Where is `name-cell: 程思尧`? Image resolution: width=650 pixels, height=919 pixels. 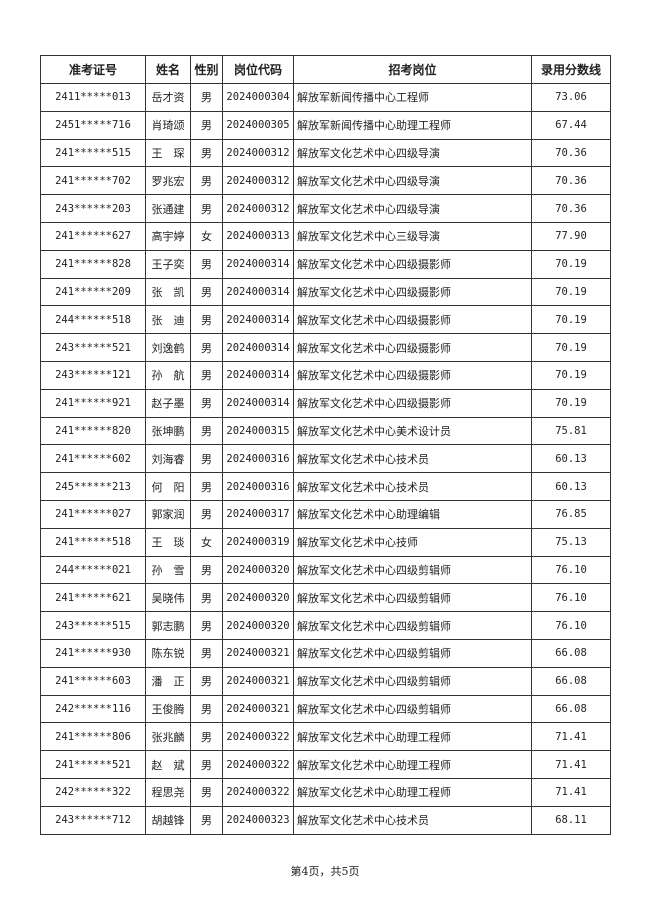 name-cell: 程思尧 is located at coordinates (168, 792).